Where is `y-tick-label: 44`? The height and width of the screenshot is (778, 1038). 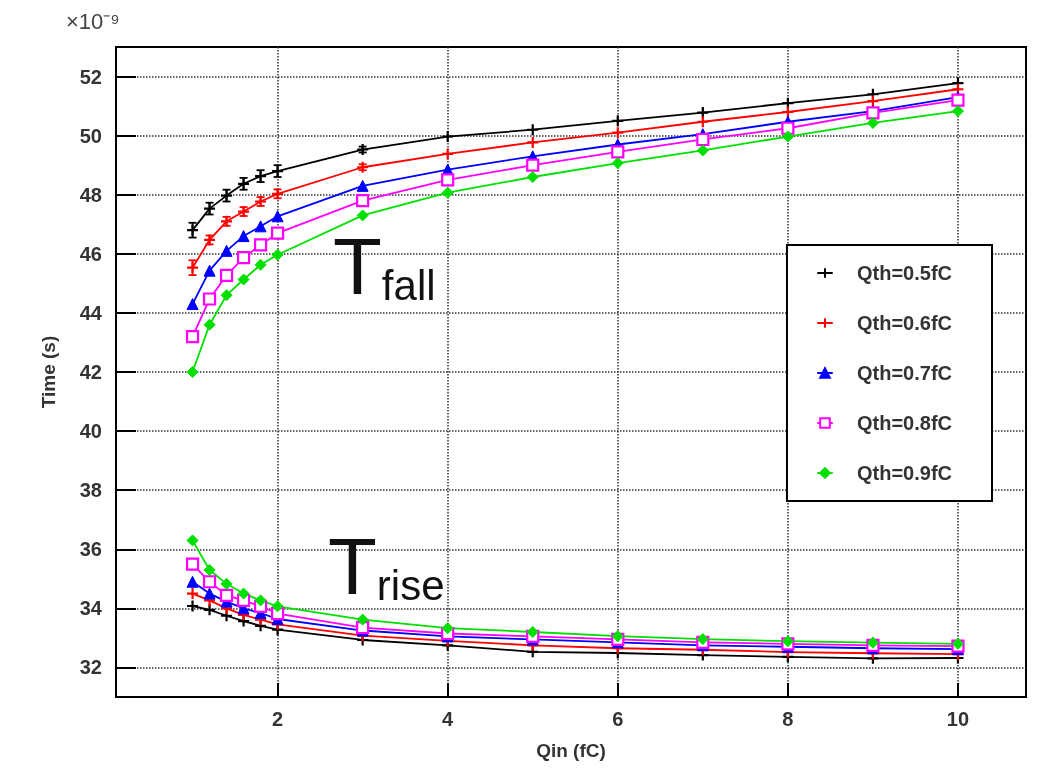
y-tick-label: 44 is located at coordinates (91, 312).